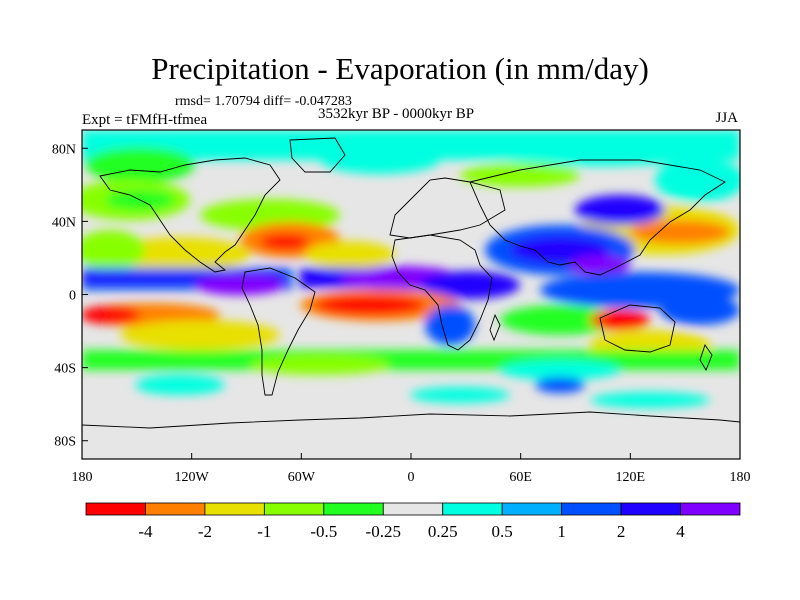 The height and width of the screenshot is (600, 800). Describe the element at coordinates (263, 101) in the screenshot. I see `rmsd-diff-stats: rmsd= 1.70794 diff= -0.047283` at that location.